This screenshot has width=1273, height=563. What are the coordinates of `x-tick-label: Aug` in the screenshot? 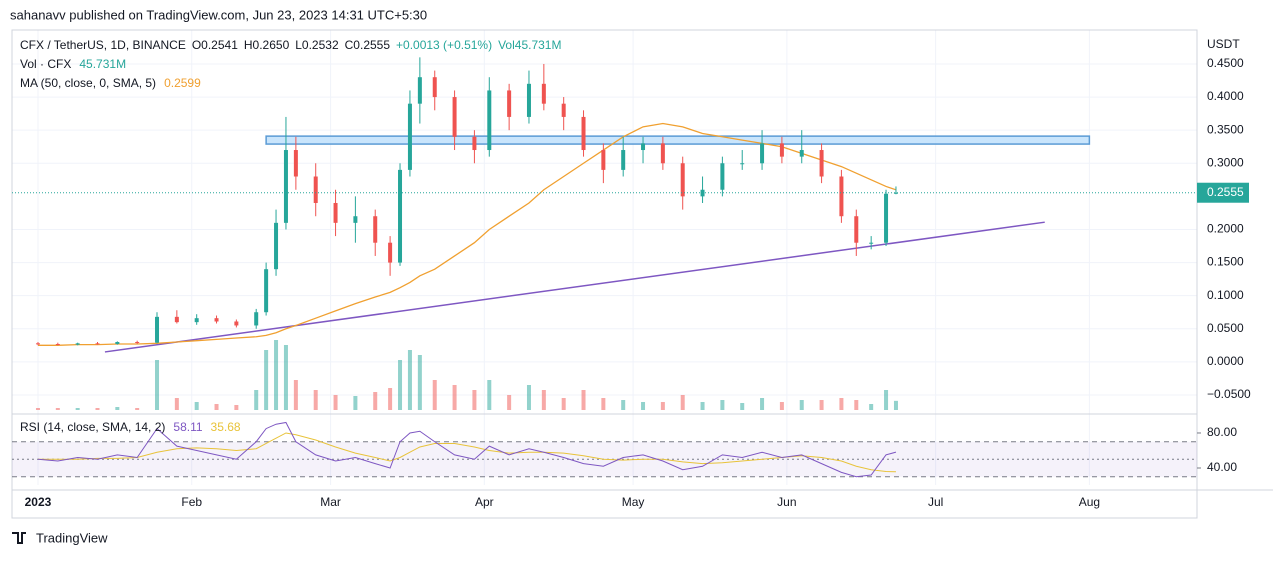 It's located at (1089, 502).